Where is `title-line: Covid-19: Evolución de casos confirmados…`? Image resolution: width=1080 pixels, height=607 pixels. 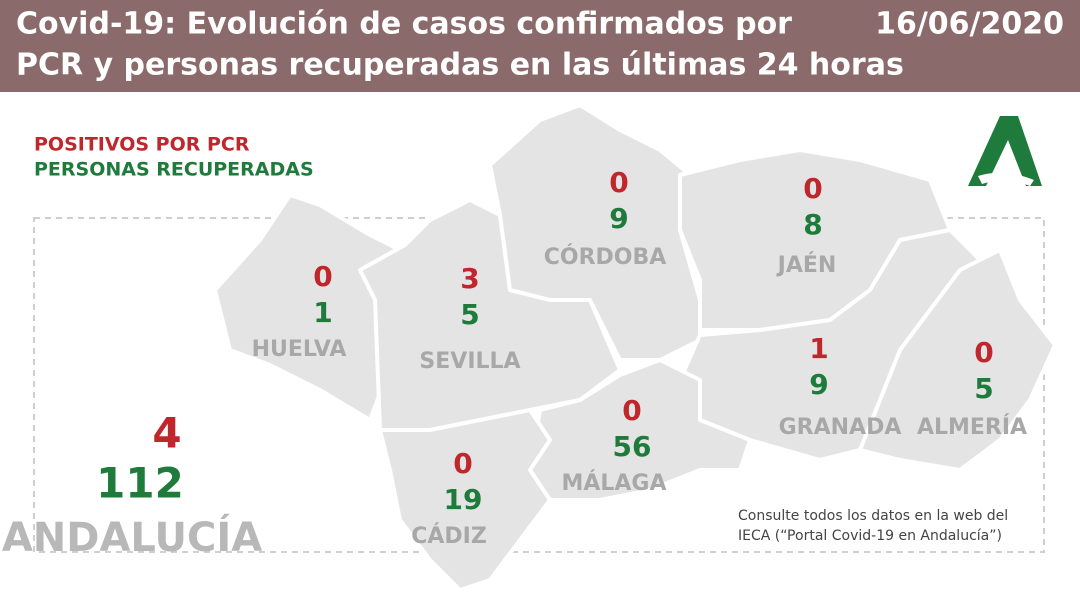 title-line: Covid-19: Evolución de casos confirmados… is located at coordinates (404, 24).